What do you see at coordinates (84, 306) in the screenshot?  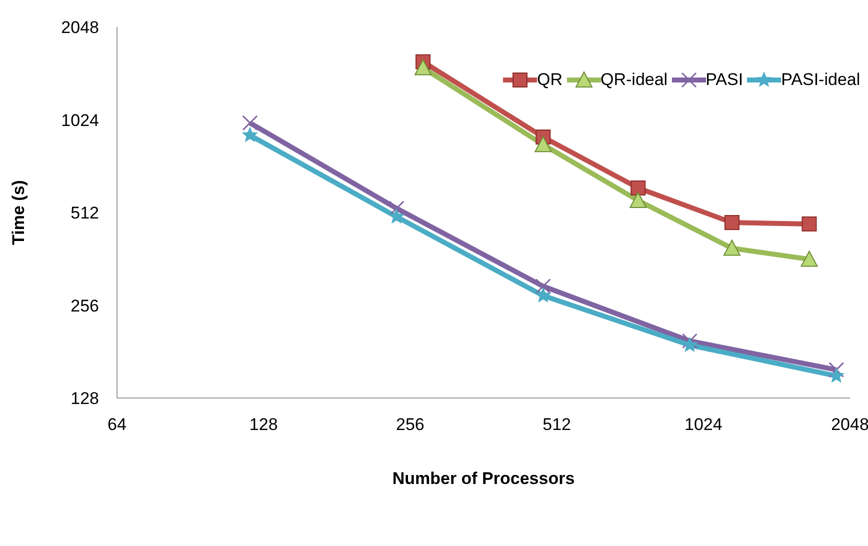 I see `y-tick-label: 256` at bounding box center [84, 306].